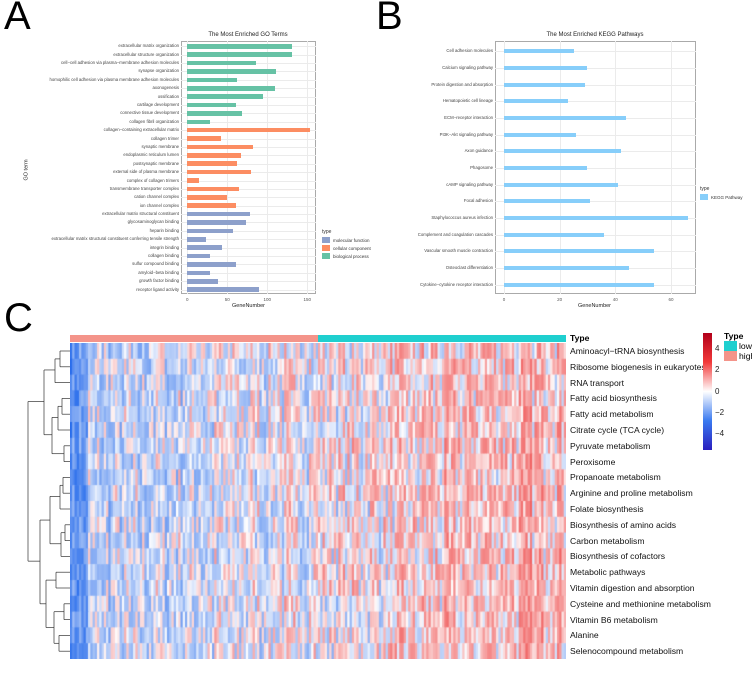  Describe the element at coordinates (580, 338) in the screenshot. I see `annotation-title: Type` at that location.